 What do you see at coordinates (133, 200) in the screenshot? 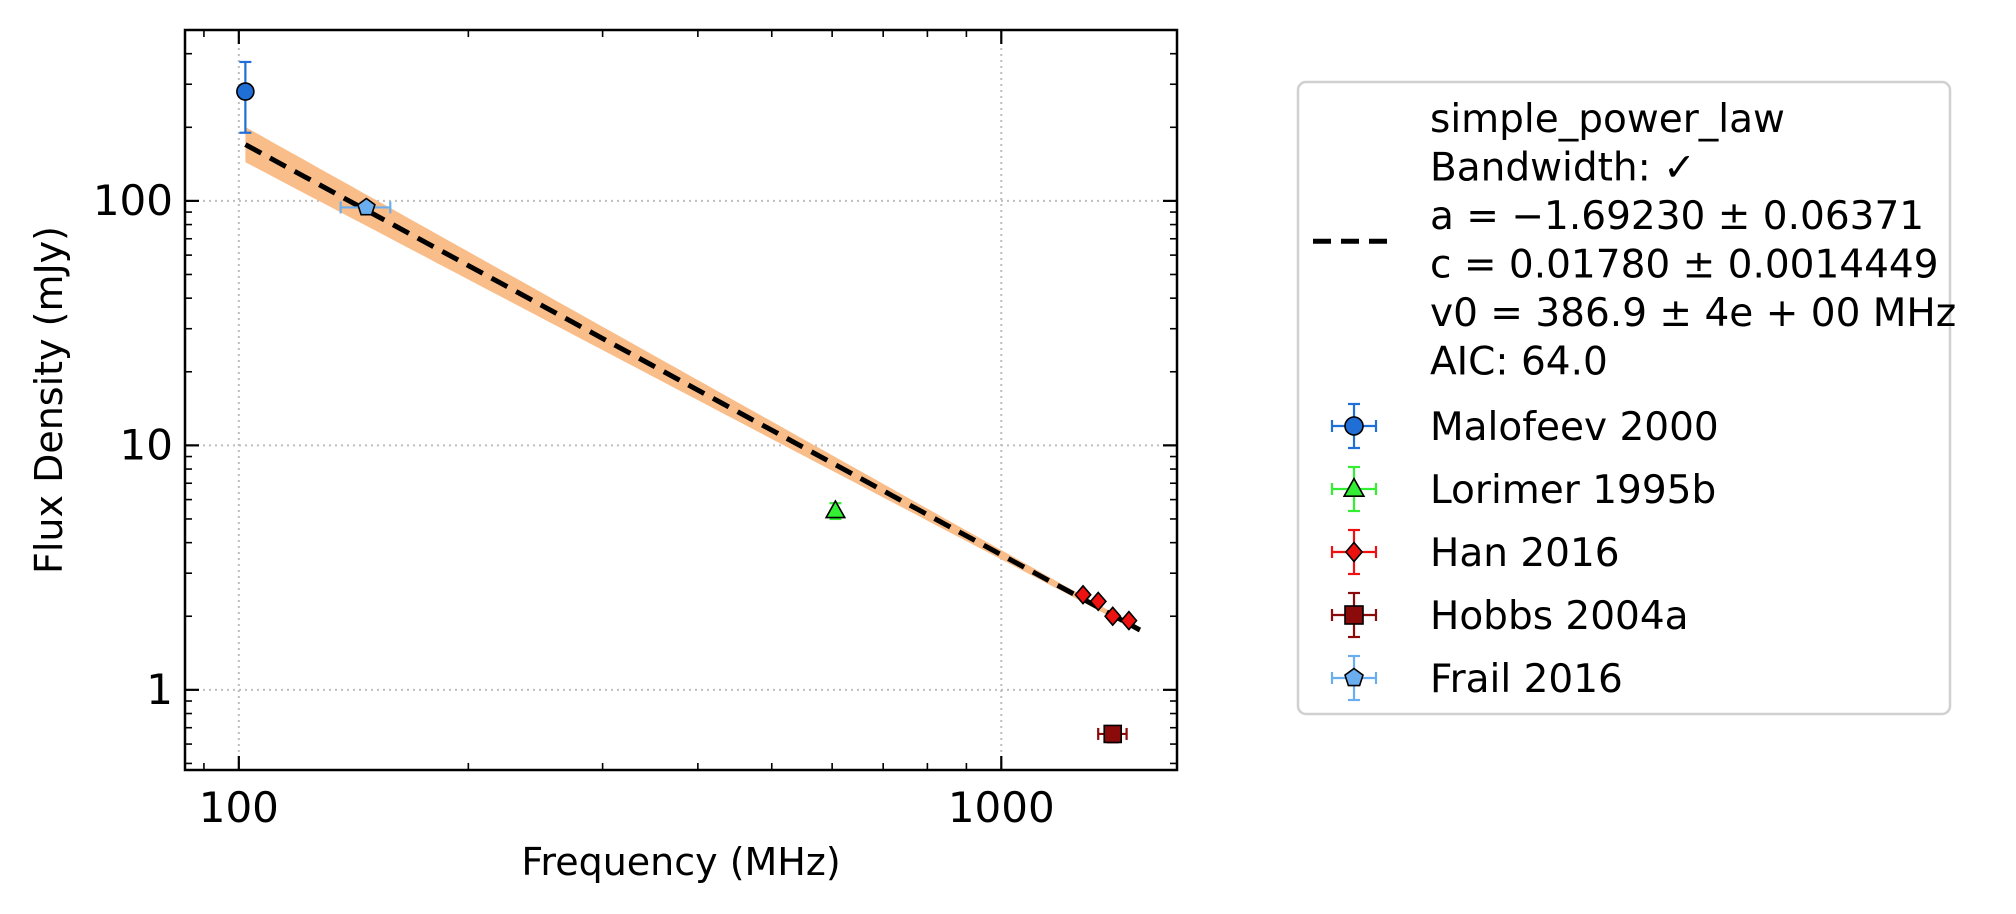
I see `y-tick-label: 100` at bounding box center [133, 200].